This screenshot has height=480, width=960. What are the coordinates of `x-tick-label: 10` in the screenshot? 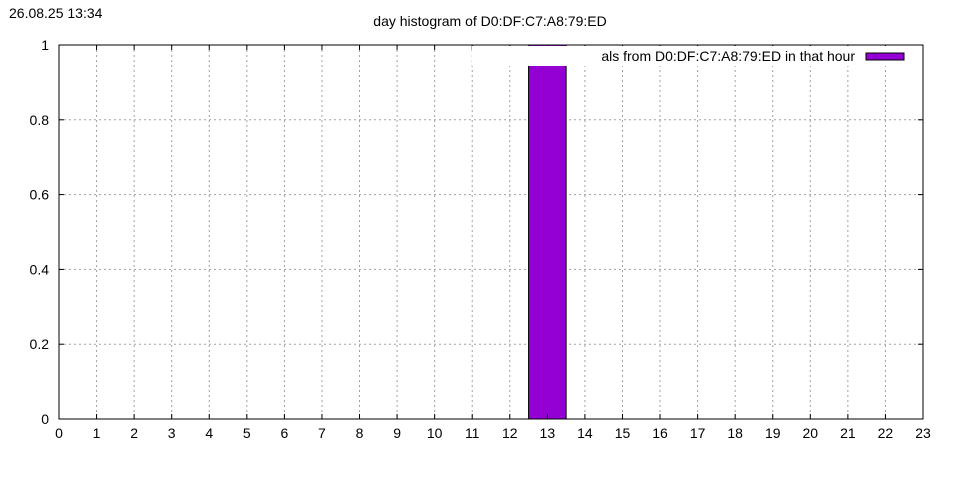 It's located at (435, 433).